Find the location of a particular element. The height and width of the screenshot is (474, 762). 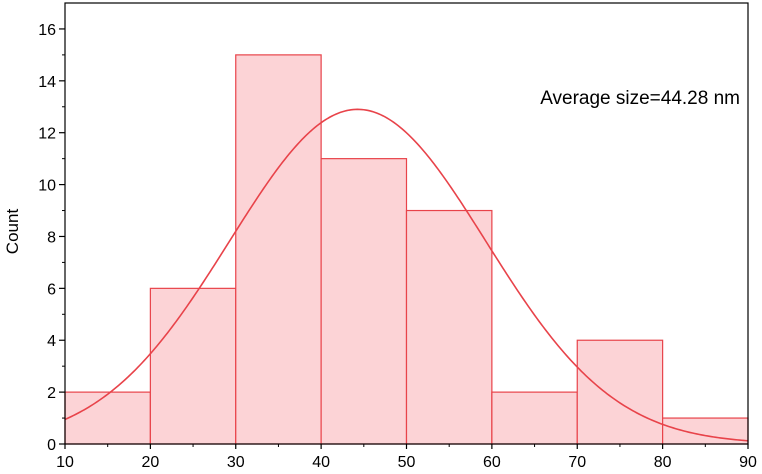

x-tick-label: 10 is located at coordinates (65, 462).